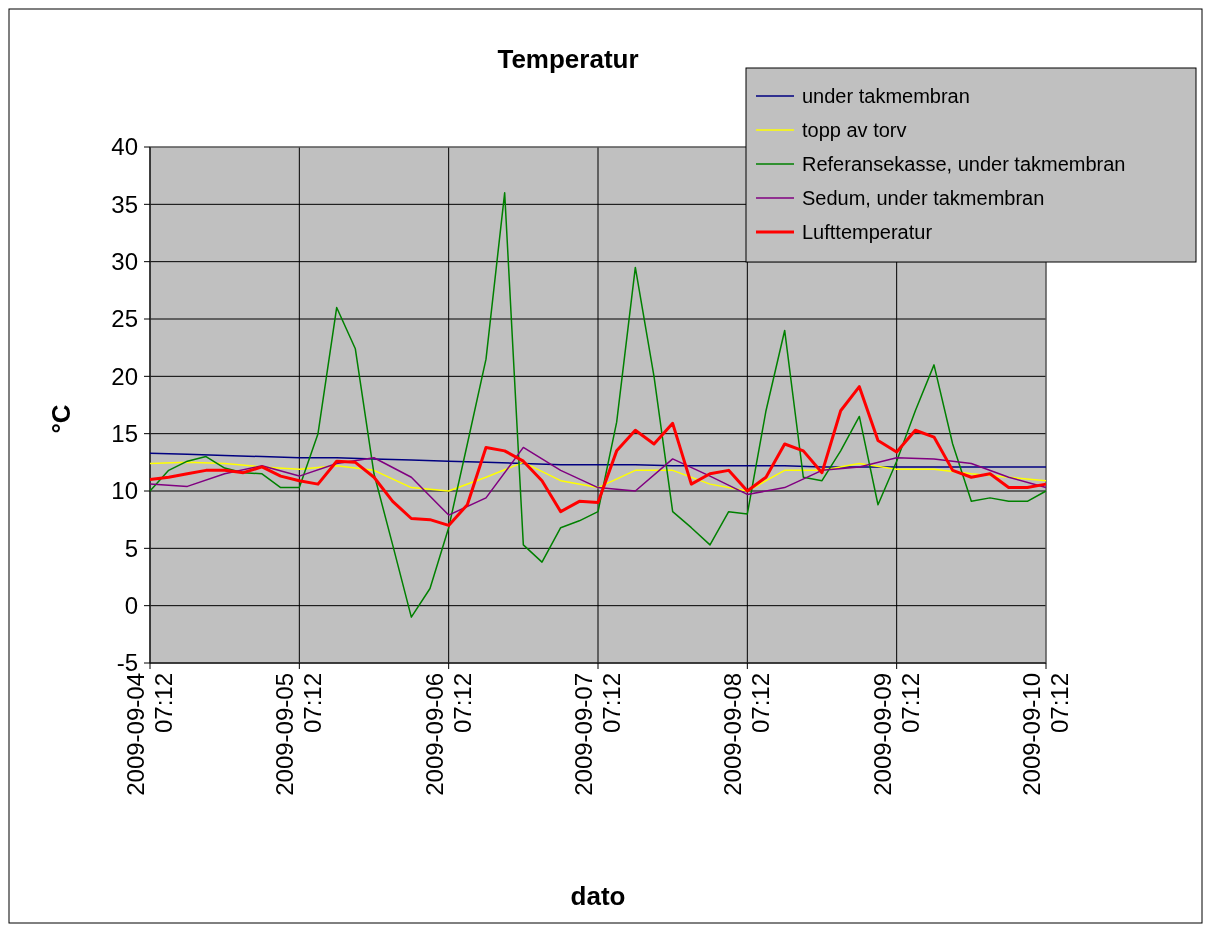  Describe the element at coordinates (61, 419) in the screenshot. I see `y-axis-title: °C` at that location.